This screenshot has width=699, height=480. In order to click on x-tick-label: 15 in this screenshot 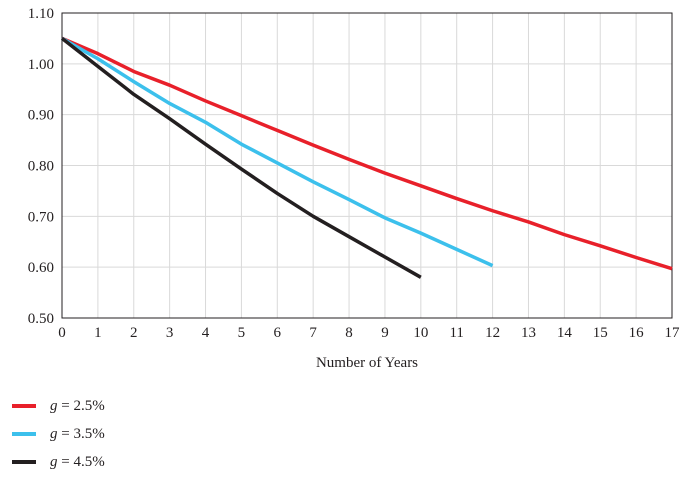, I will do `click(600, 333)`.